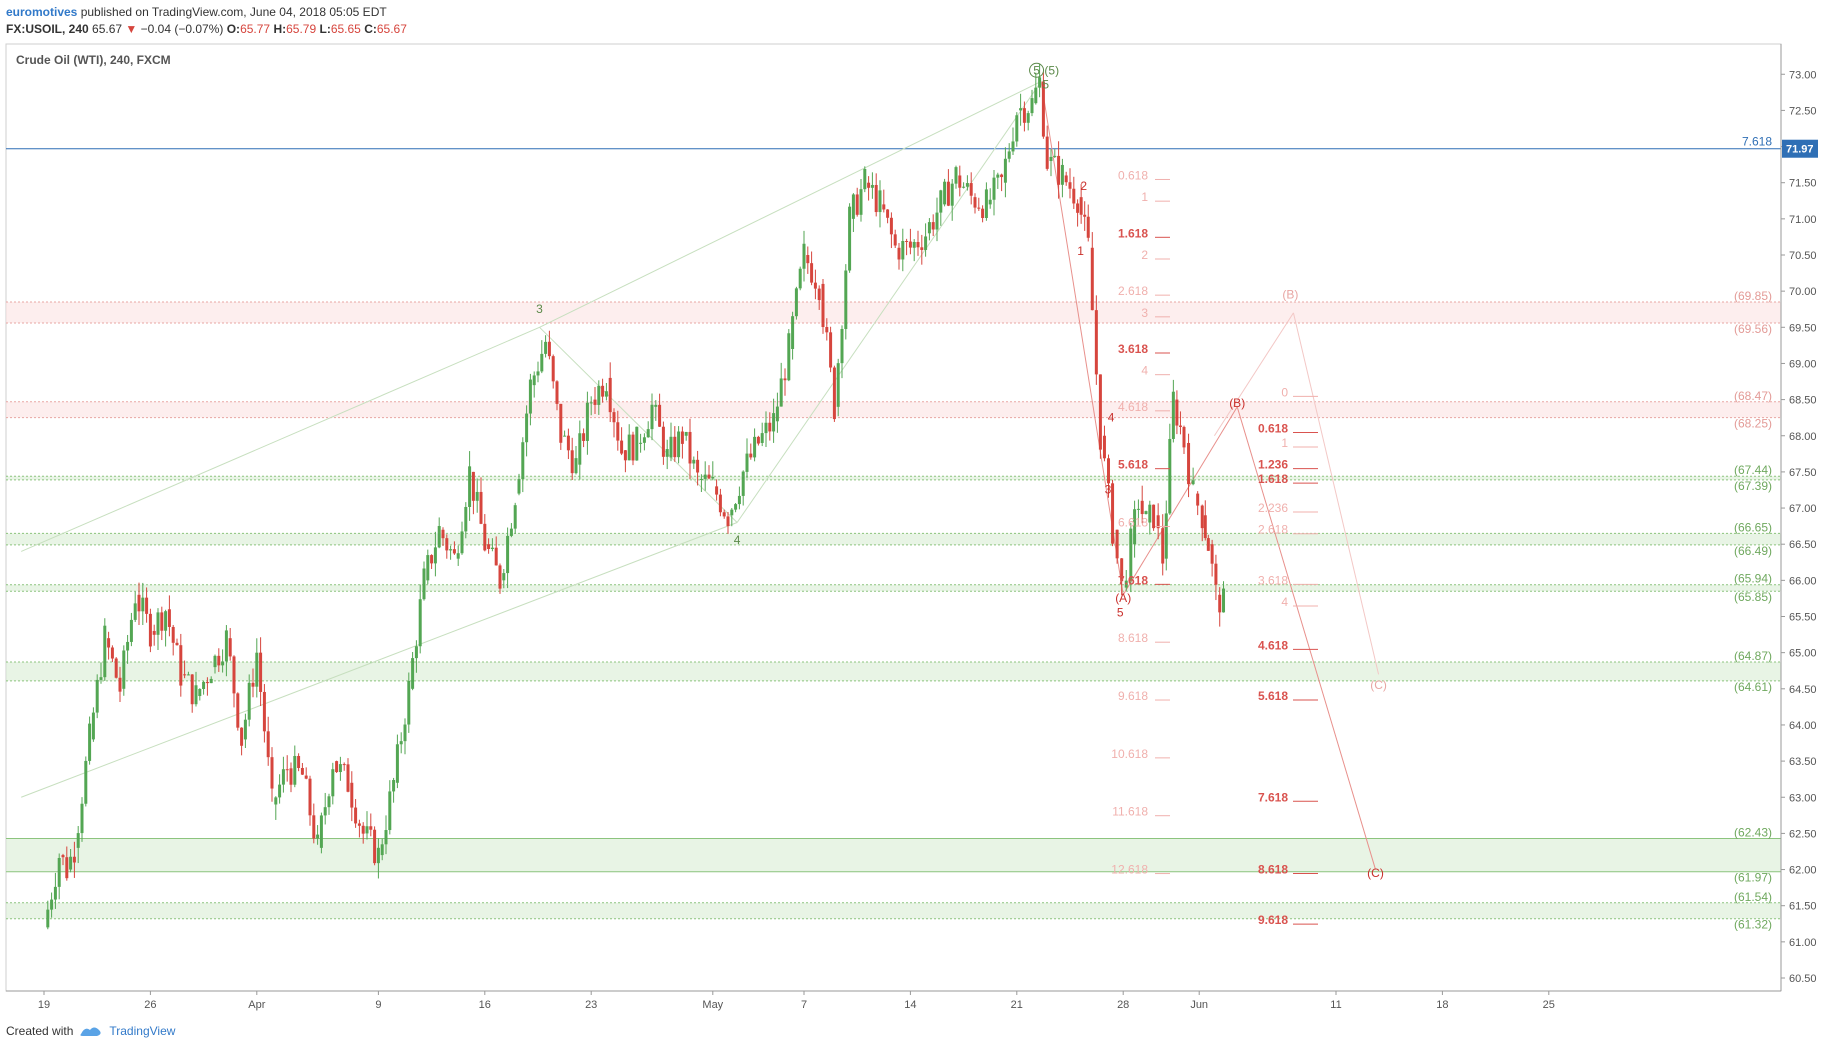 The image size is (1824, 1047). What do you see at coordinates (1803, 762) in the screenshot?
I see `y-tick-label: 63.50` at bounding box center [1803, 762].